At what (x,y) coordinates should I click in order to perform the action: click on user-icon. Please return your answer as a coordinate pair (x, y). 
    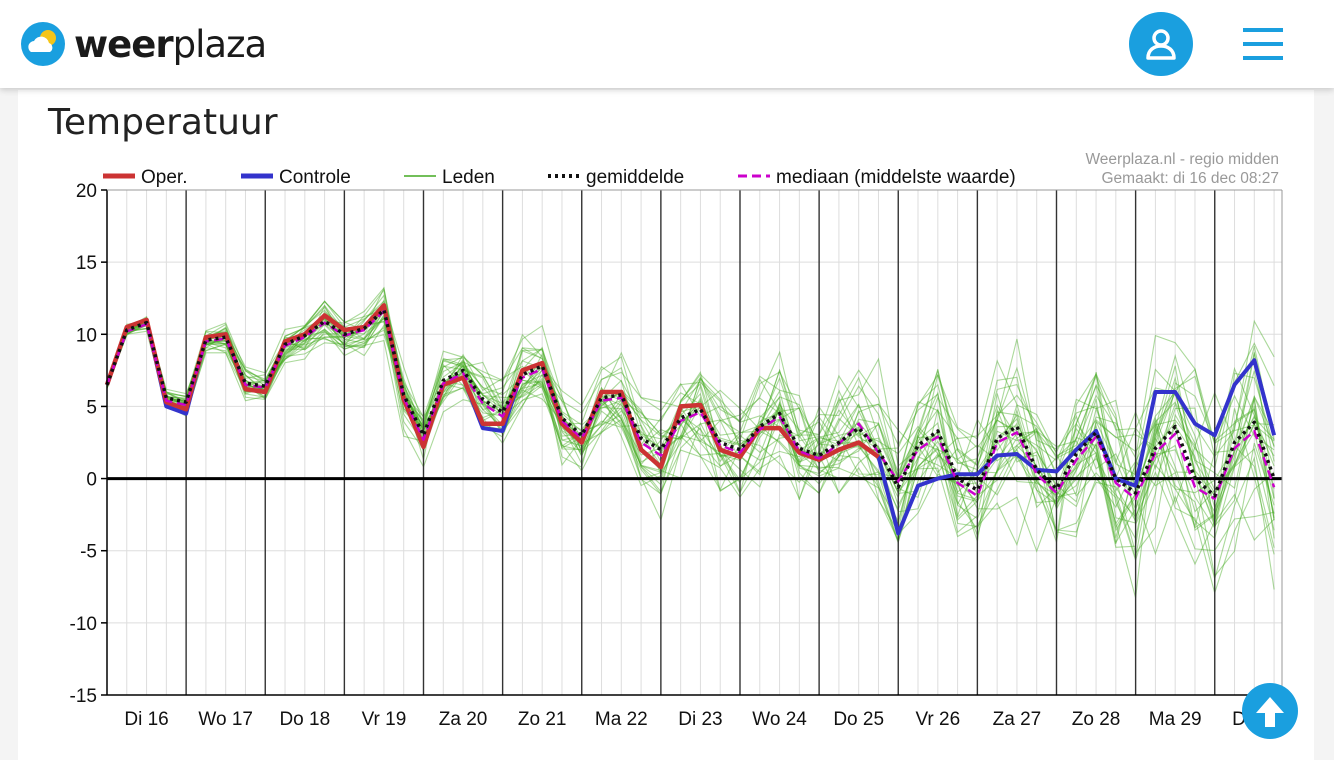
    Looking at the image, I should click on (1161, 44).